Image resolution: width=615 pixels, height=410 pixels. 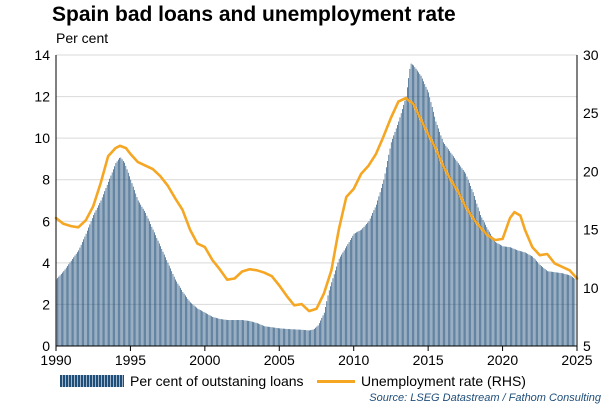 I want to click on chart-title: Spain bad loans and unemployment rate, so click(x=254, y=14).